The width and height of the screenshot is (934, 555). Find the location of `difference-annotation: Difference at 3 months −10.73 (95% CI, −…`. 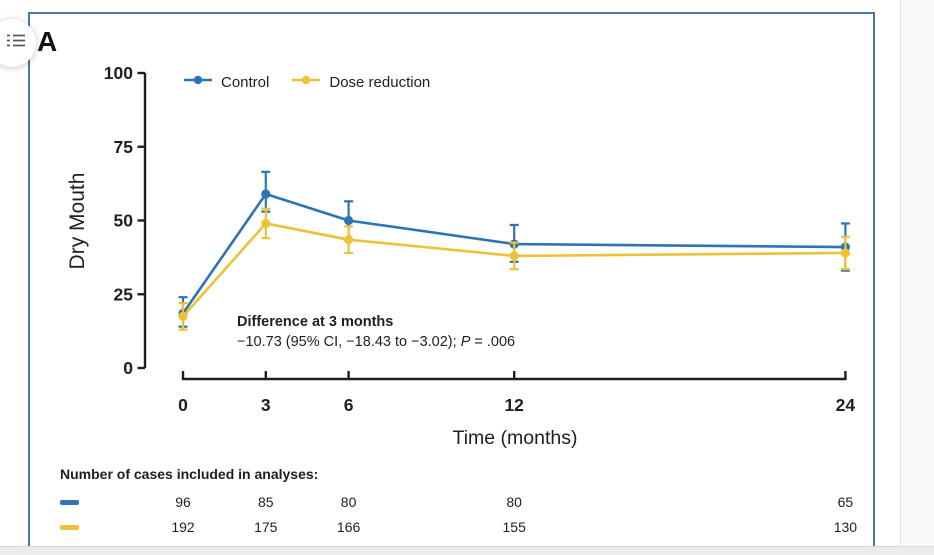

difference-annotation: Difference at 3 months −10.73 (95% CI, −… is located at coordinates (376, 332).